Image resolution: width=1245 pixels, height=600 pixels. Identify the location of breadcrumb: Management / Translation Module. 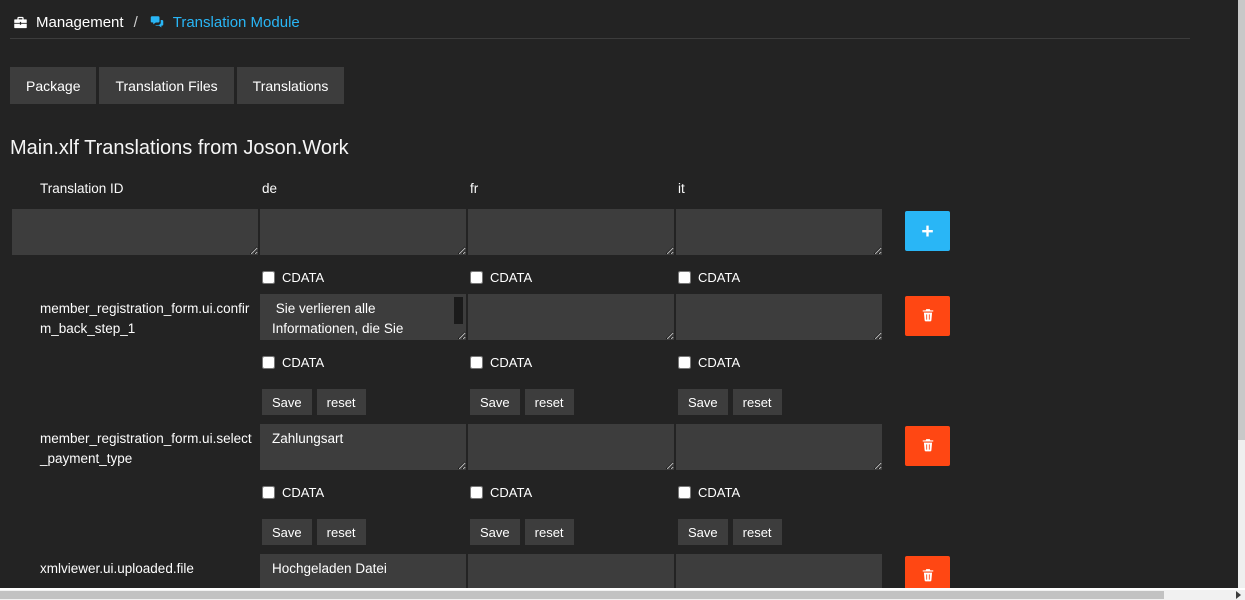
(627, 22).